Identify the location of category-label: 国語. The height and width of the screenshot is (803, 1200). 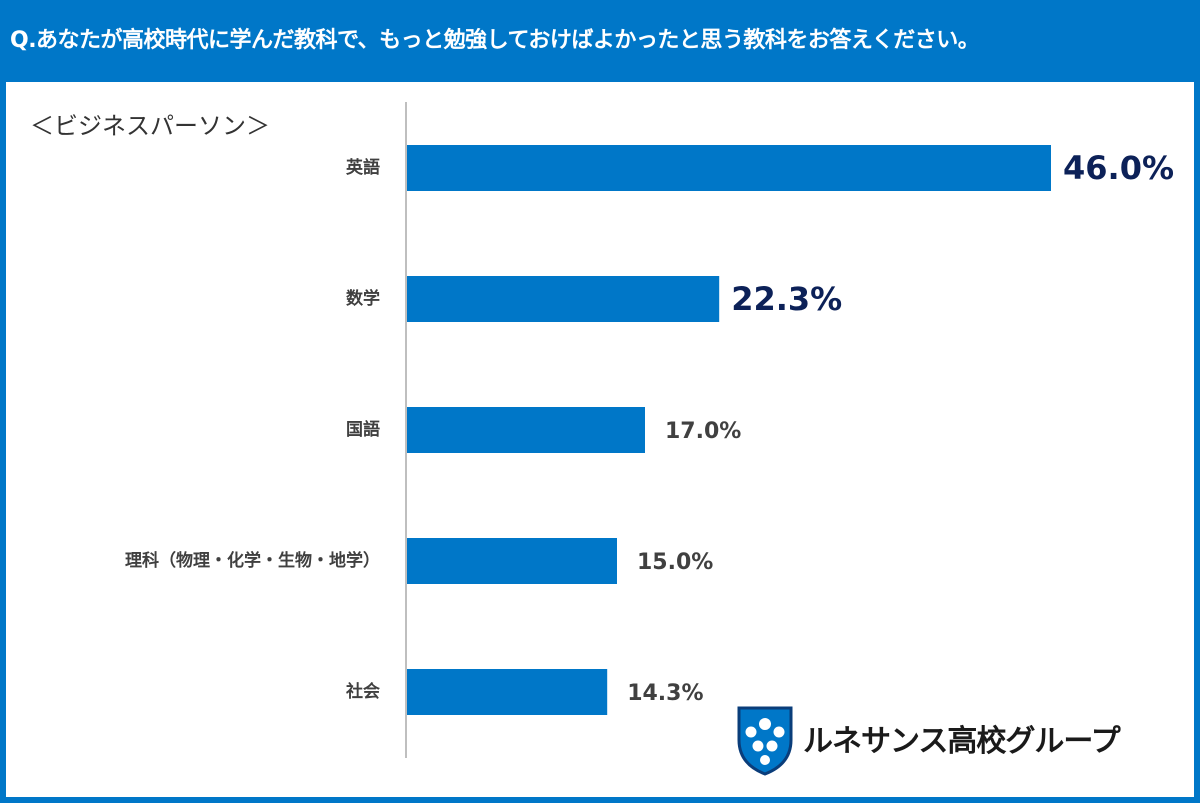
(363, 429).